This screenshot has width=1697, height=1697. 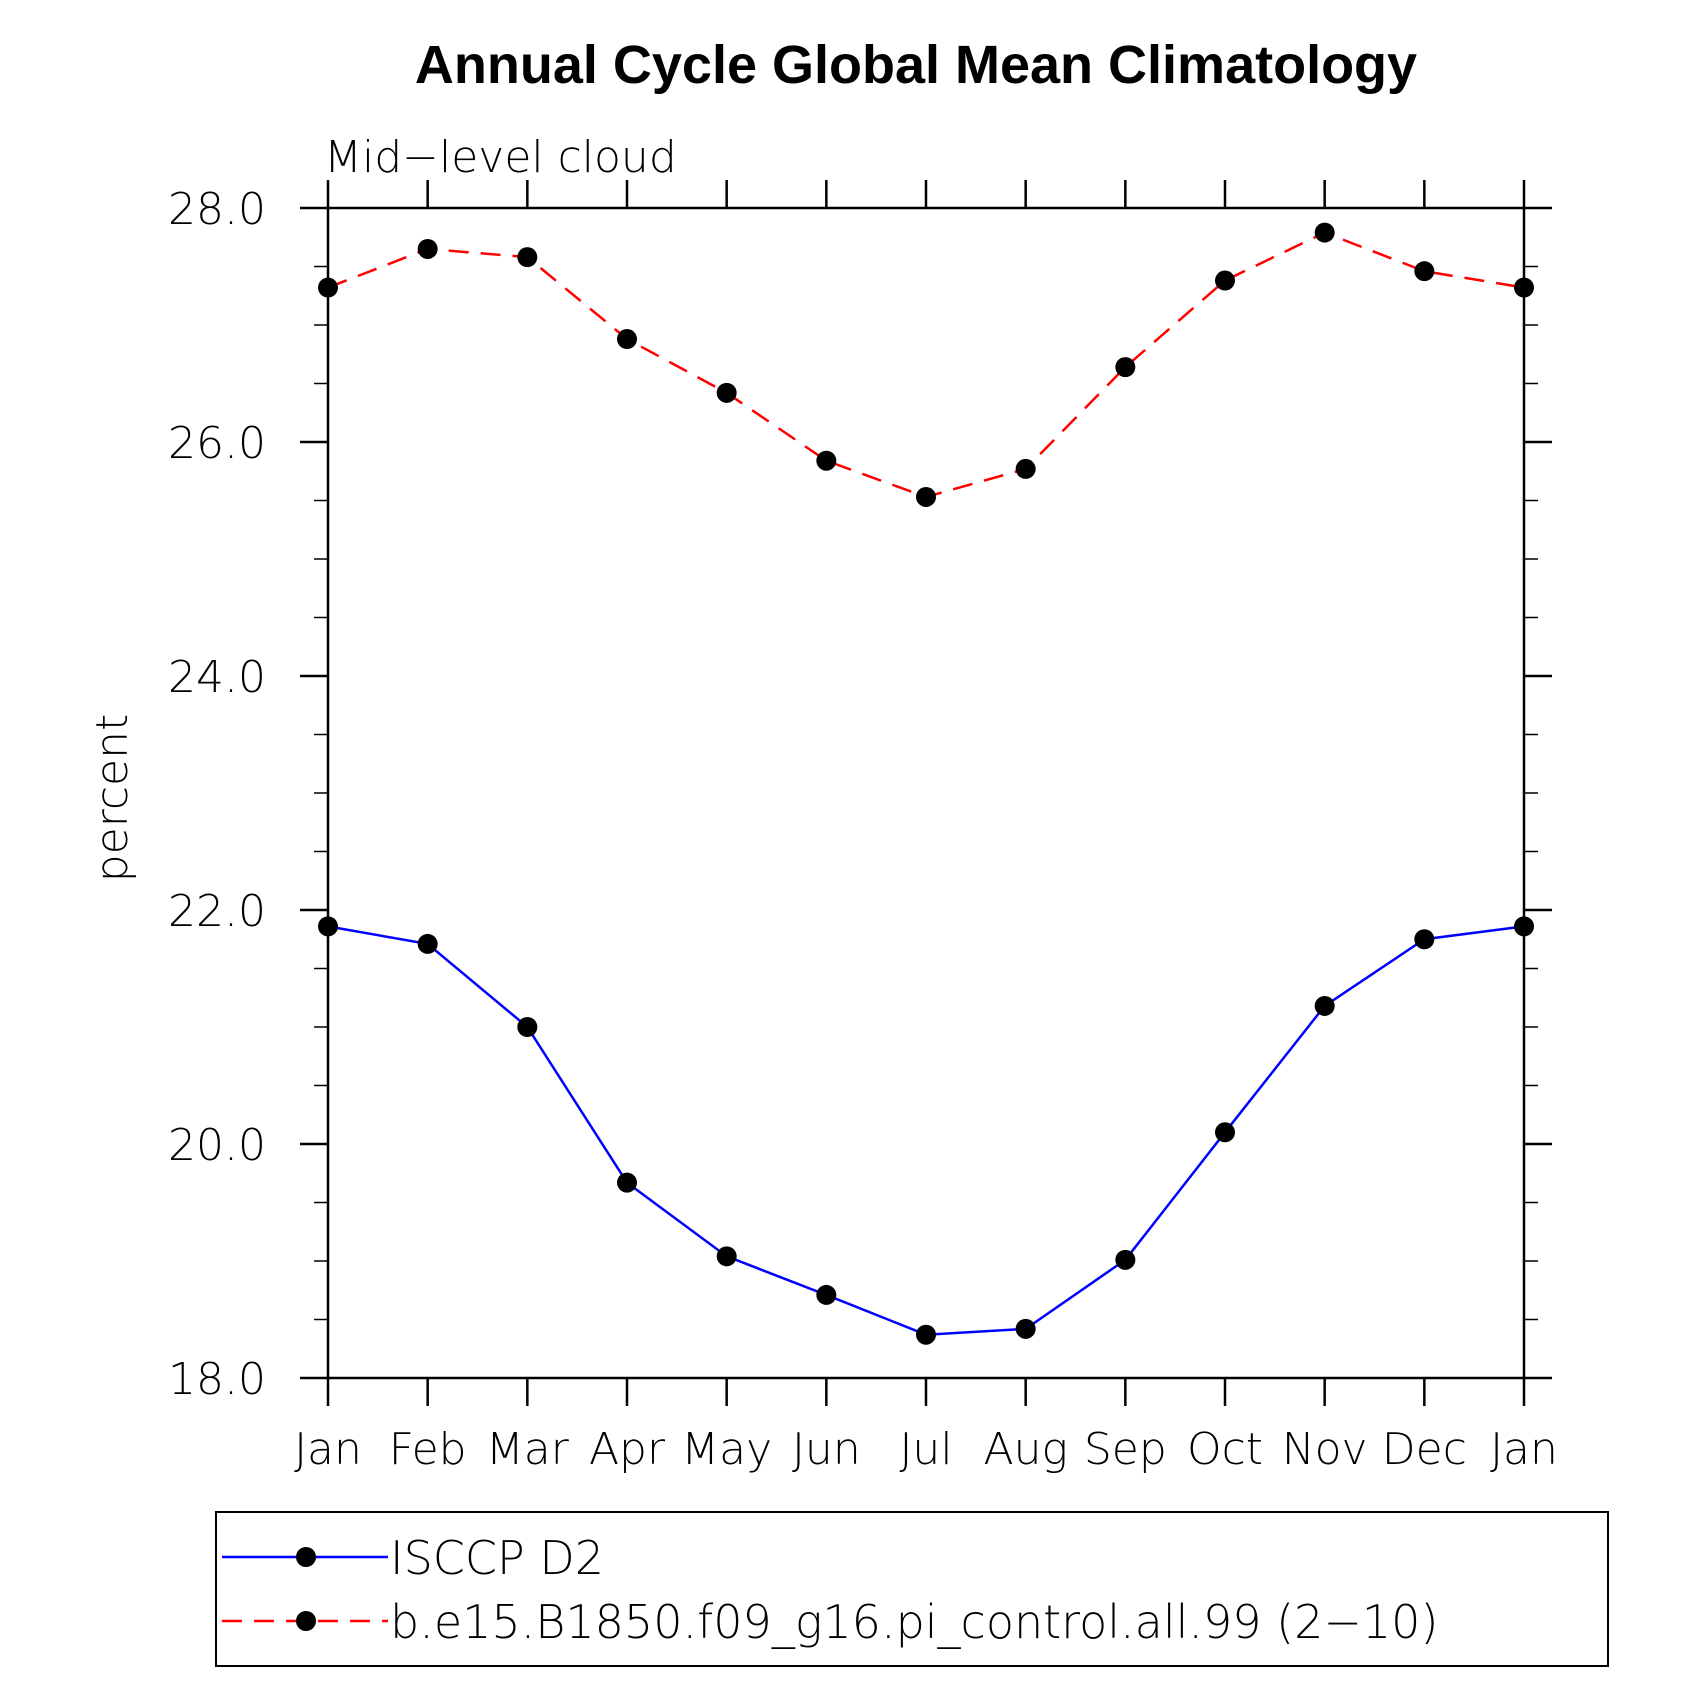 What do you see at coordinates (428, 1449) in the screenshot?
I see `x-tick-label: Feb` at bounding box center [428, 1449].